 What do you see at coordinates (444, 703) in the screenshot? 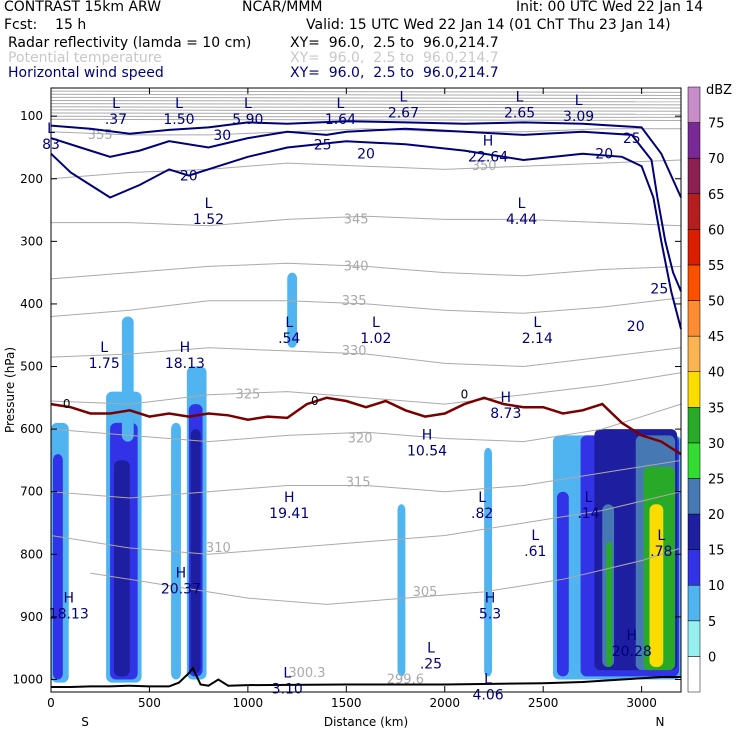
I see `x-tick-label: 2000` at bounding box center [444, 703].